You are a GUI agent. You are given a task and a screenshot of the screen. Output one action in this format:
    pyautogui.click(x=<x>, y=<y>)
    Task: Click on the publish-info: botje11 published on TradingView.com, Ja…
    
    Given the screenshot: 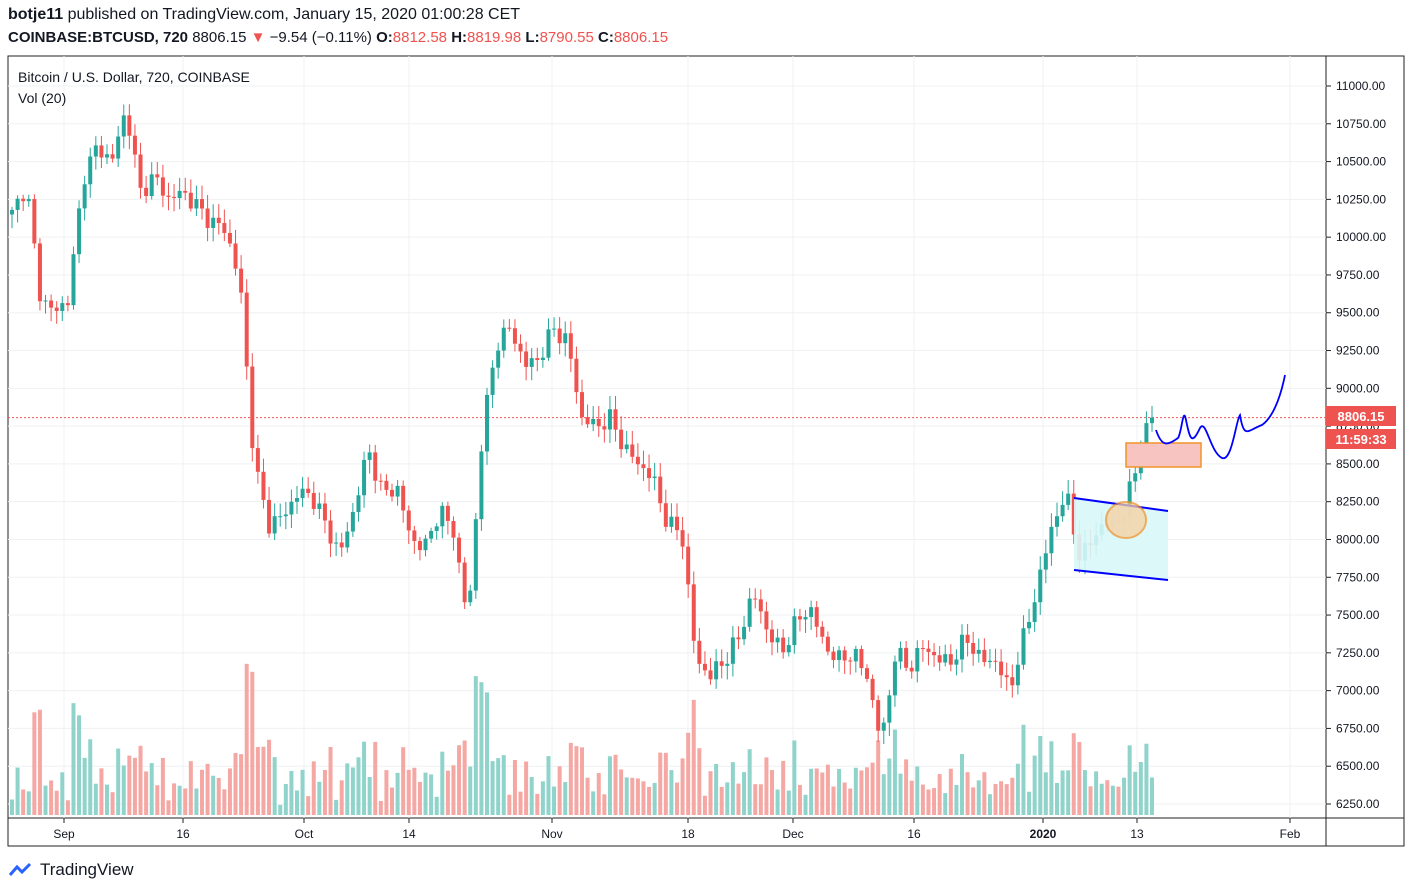 What is the action you would take?
    pyautogui.click(x=264, y=15)
    